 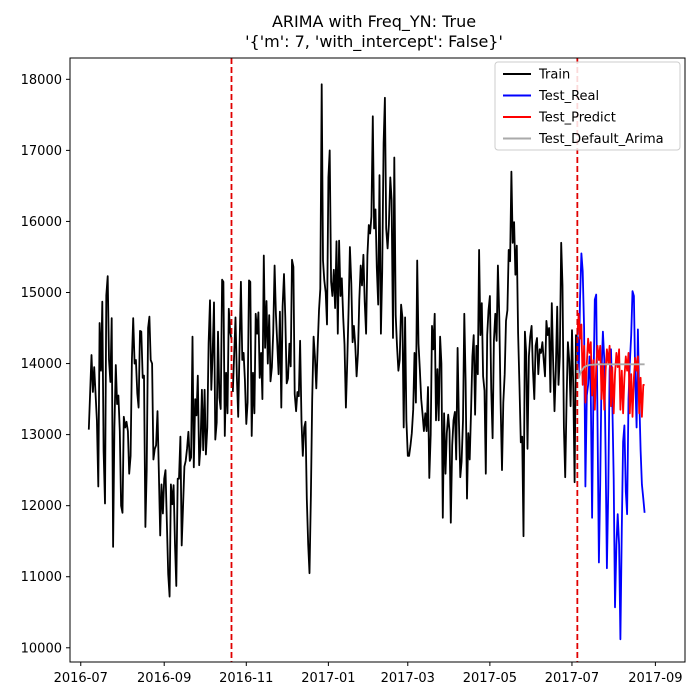 I want to click on x-tick-label: 2016-09, so click(x=164, y=678).